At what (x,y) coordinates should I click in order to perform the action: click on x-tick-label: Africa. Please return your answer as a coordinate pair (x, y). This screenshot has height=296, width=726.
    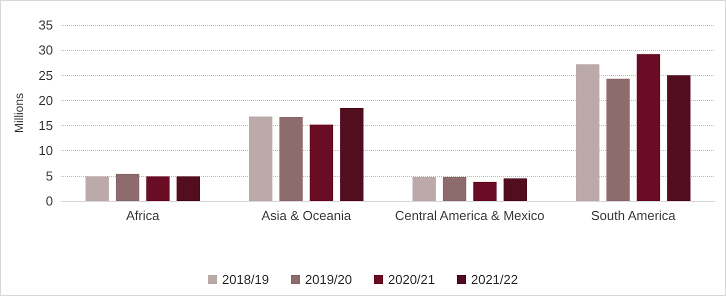
    Looking at the image, I should click on (143, 215).